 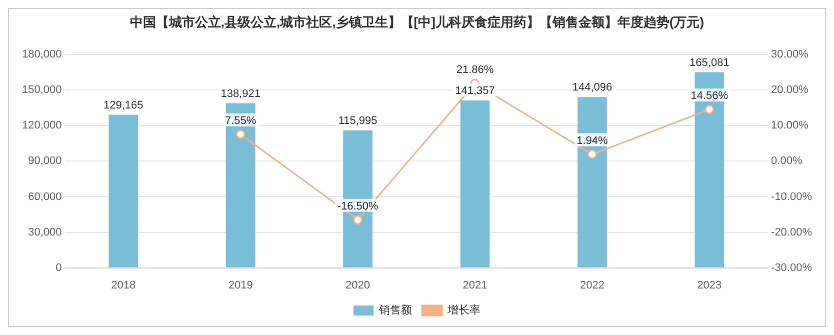 What do you see at coordinates (790, 126) in the screenshot?
I see `y2-tick-label: 10.00%` at bounding box center [790, 126].